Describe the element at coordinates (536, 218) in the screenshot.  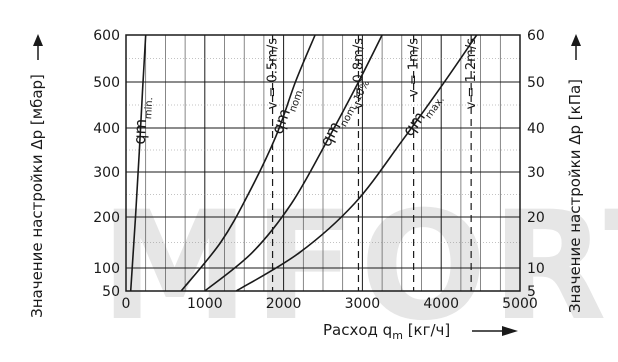
I see `y-tick-label-right: 20` at that location.